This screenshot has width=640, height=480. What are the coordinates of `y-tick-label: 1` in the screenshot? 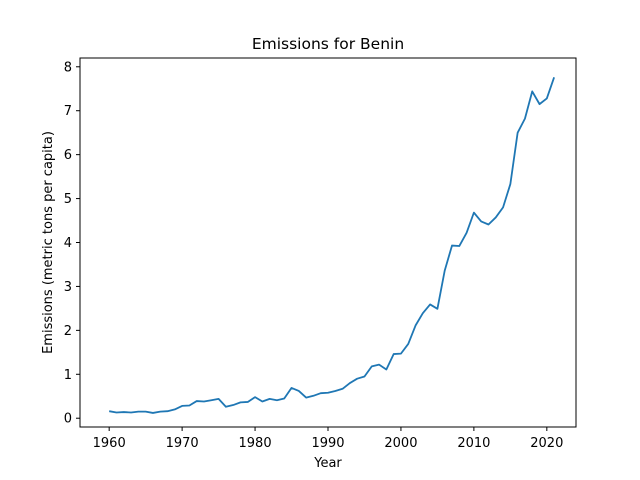 It's located at (68, 375).